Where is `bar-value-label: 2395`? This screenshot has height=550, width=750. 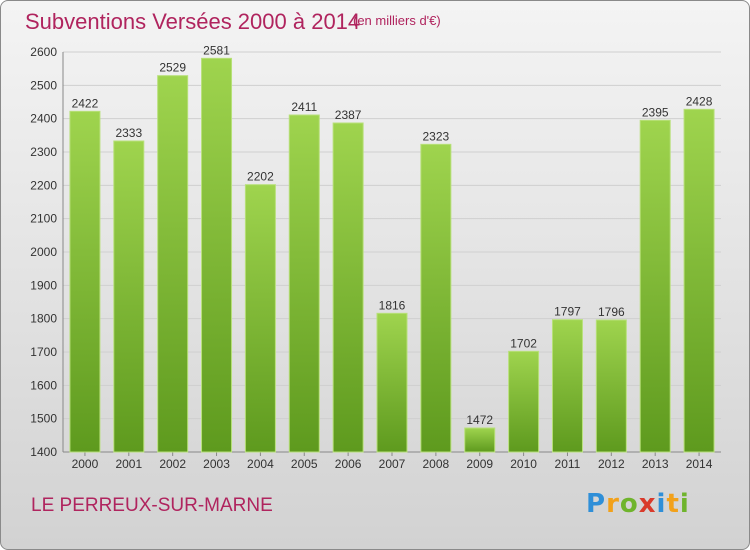
bar-value-label: 2395 is located at coordinates (655, 112).